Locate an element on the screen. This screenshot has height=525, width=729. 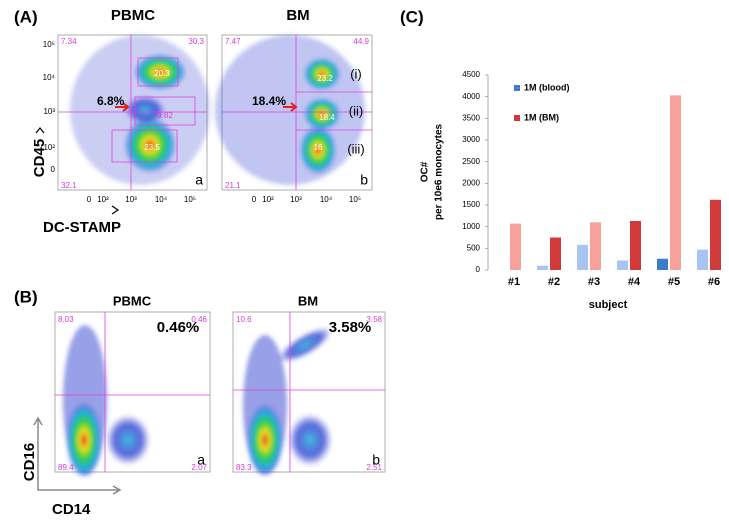
x-tick-label: #3 is located at coordinates (594, 282).